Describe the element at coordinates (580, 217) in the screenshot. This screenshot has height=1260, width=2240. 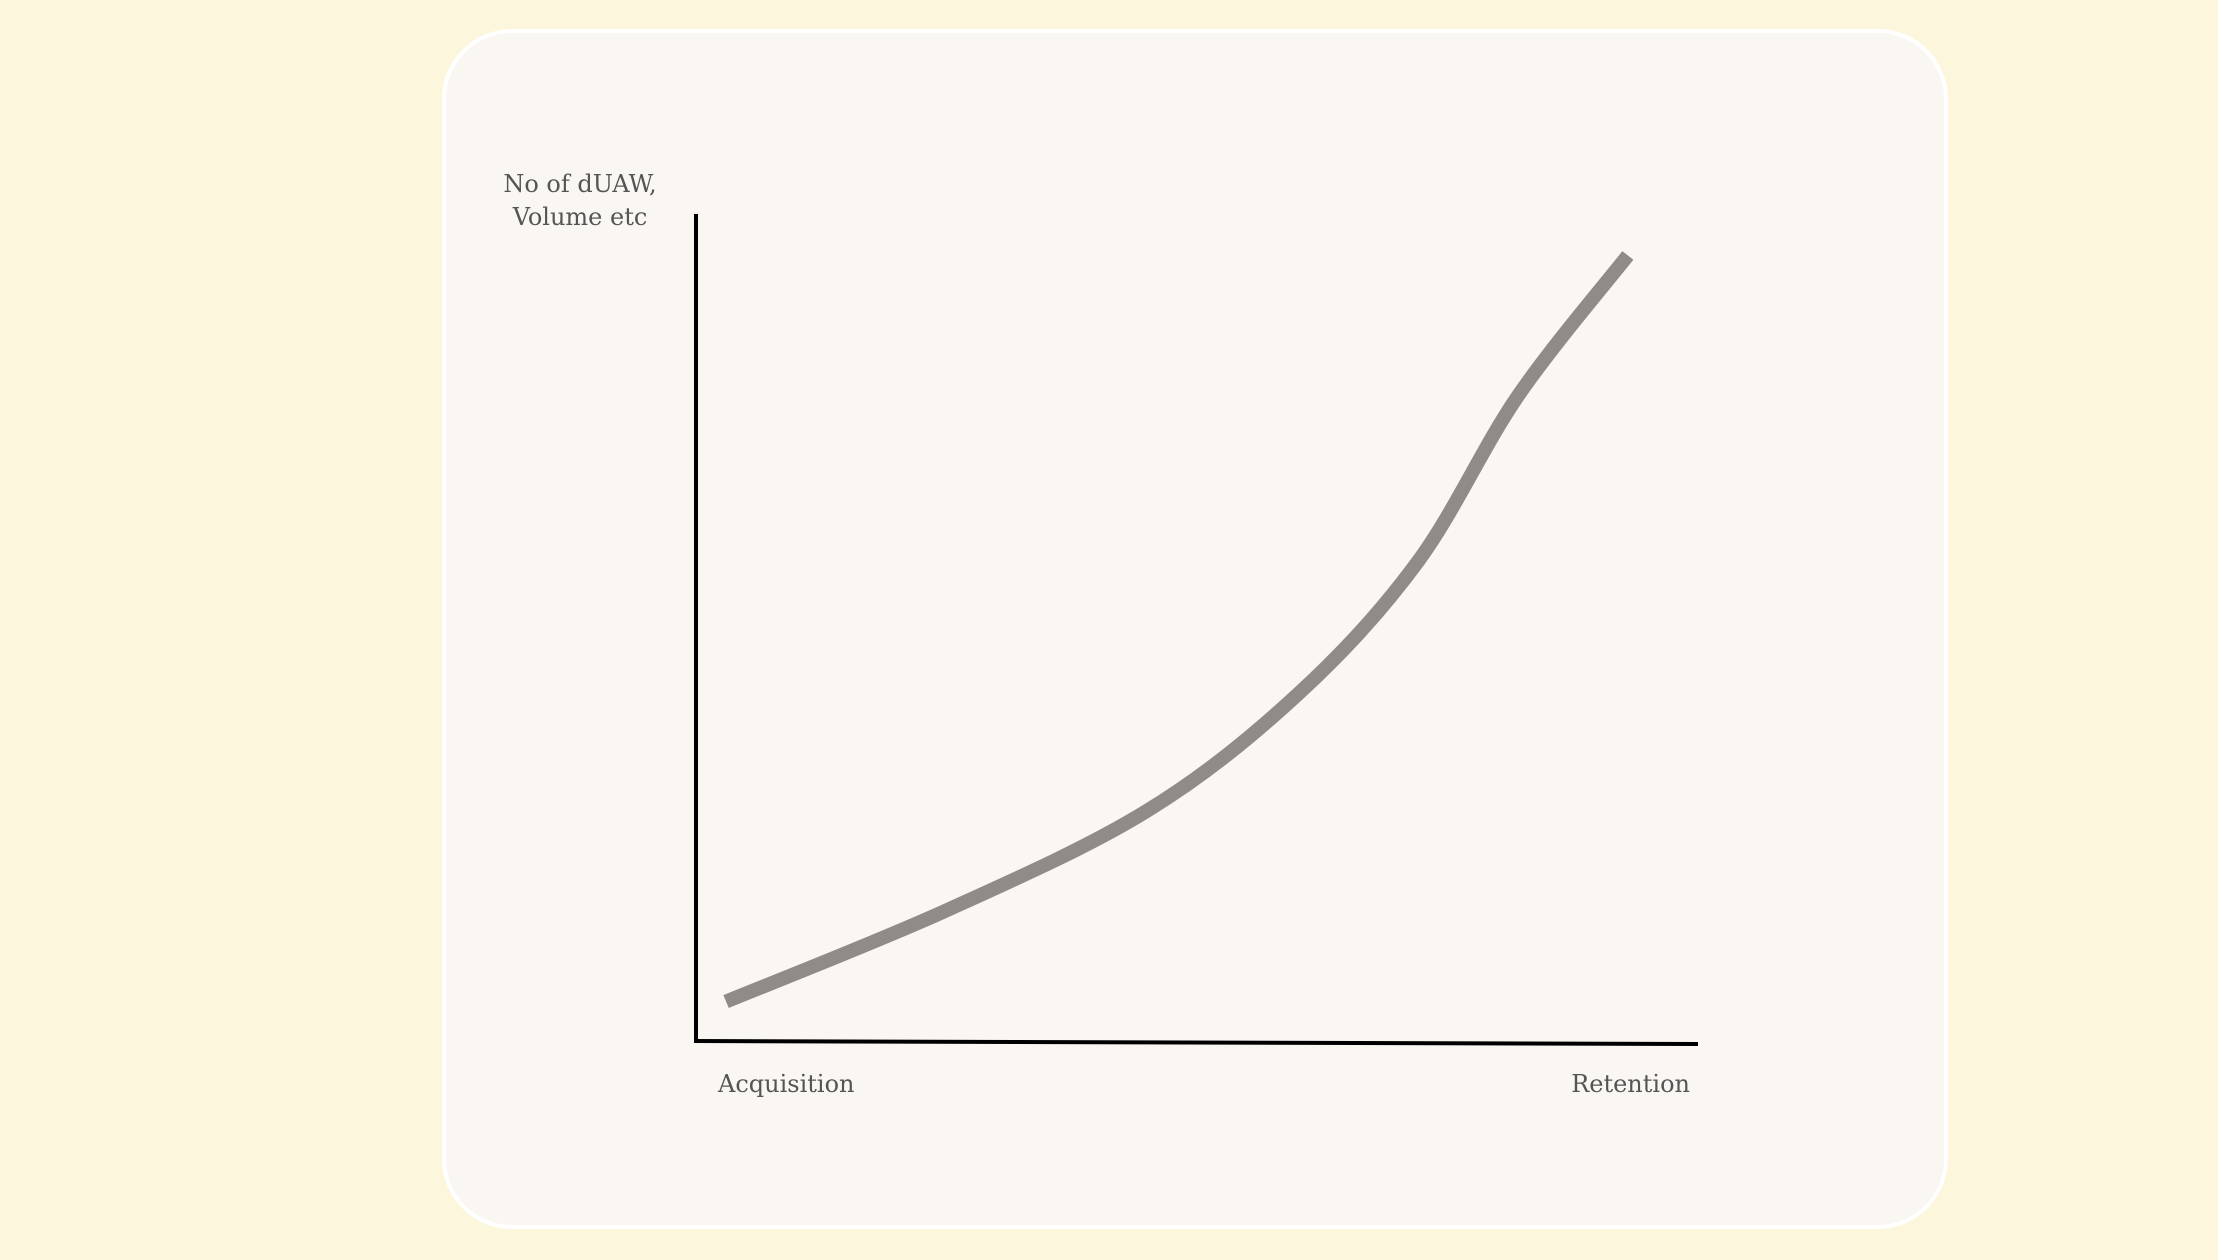
I see `y-axis-label-line-2: Volume etc` at that location.